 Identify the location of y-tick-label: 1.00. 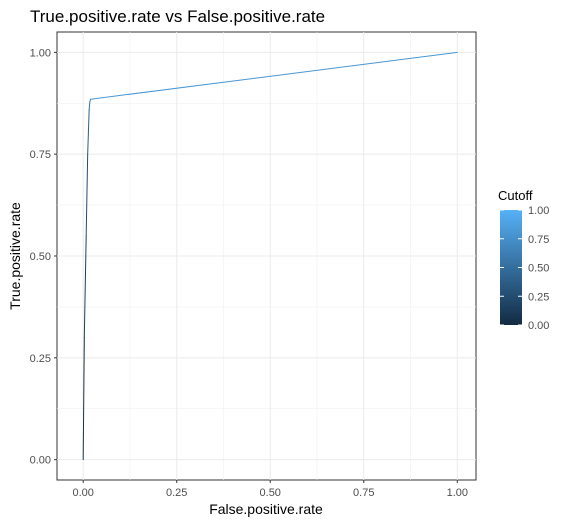
(40, 53).